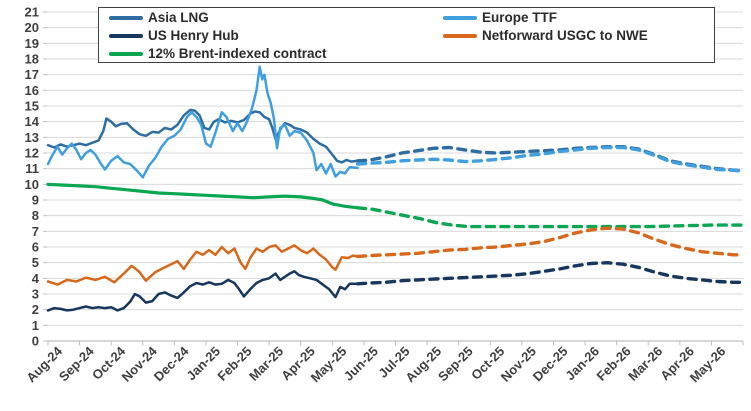 The image size is (751, 411). What do you see at coordinates (126, 54) in the screenshot?
I see `brent-indexed-line-swatch-icon` at bounding box center [126, 54].